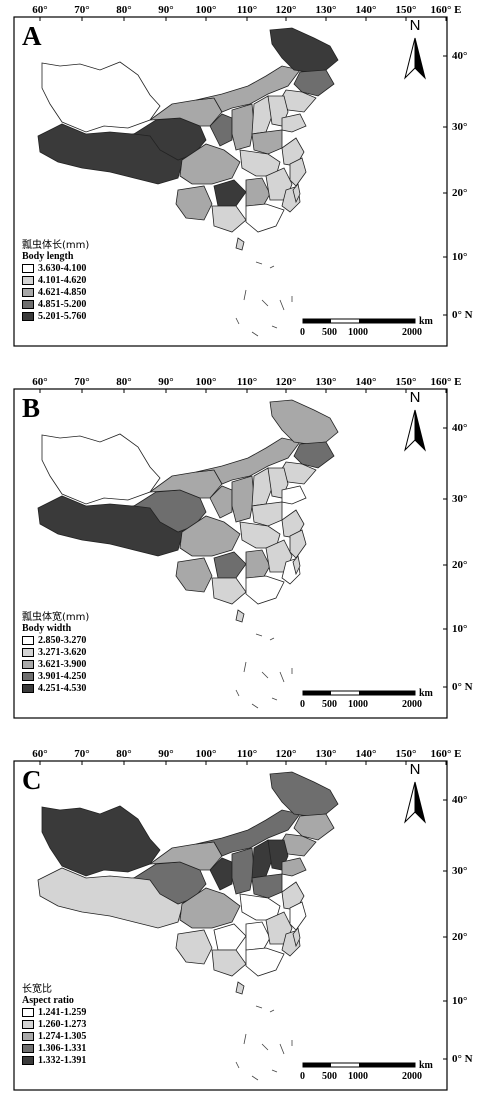  Describe the element at coordinates (62, 280) in the screenshot. I see `legend-label: 4.101-4.620` at that location.